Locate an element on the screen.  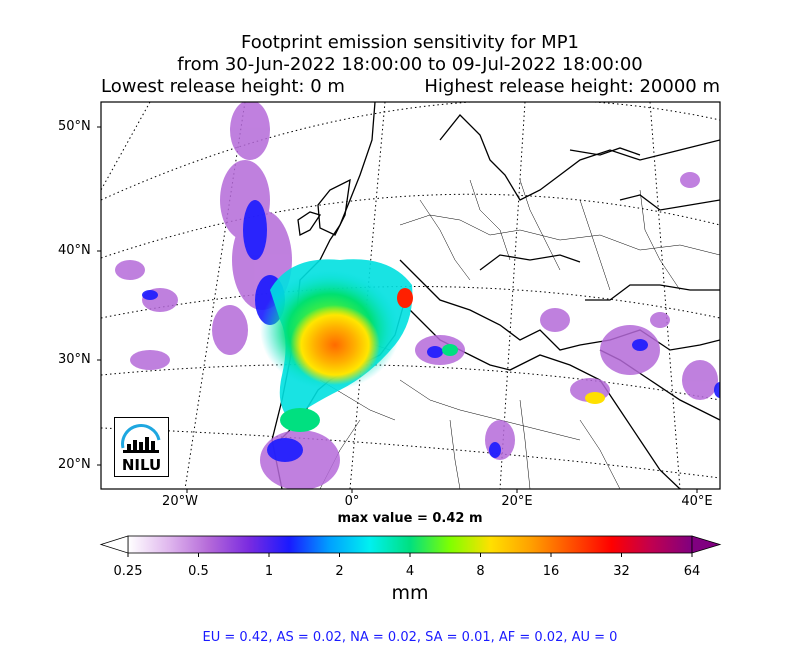
lat-label: 50°N is located at coordinates (74, 126).